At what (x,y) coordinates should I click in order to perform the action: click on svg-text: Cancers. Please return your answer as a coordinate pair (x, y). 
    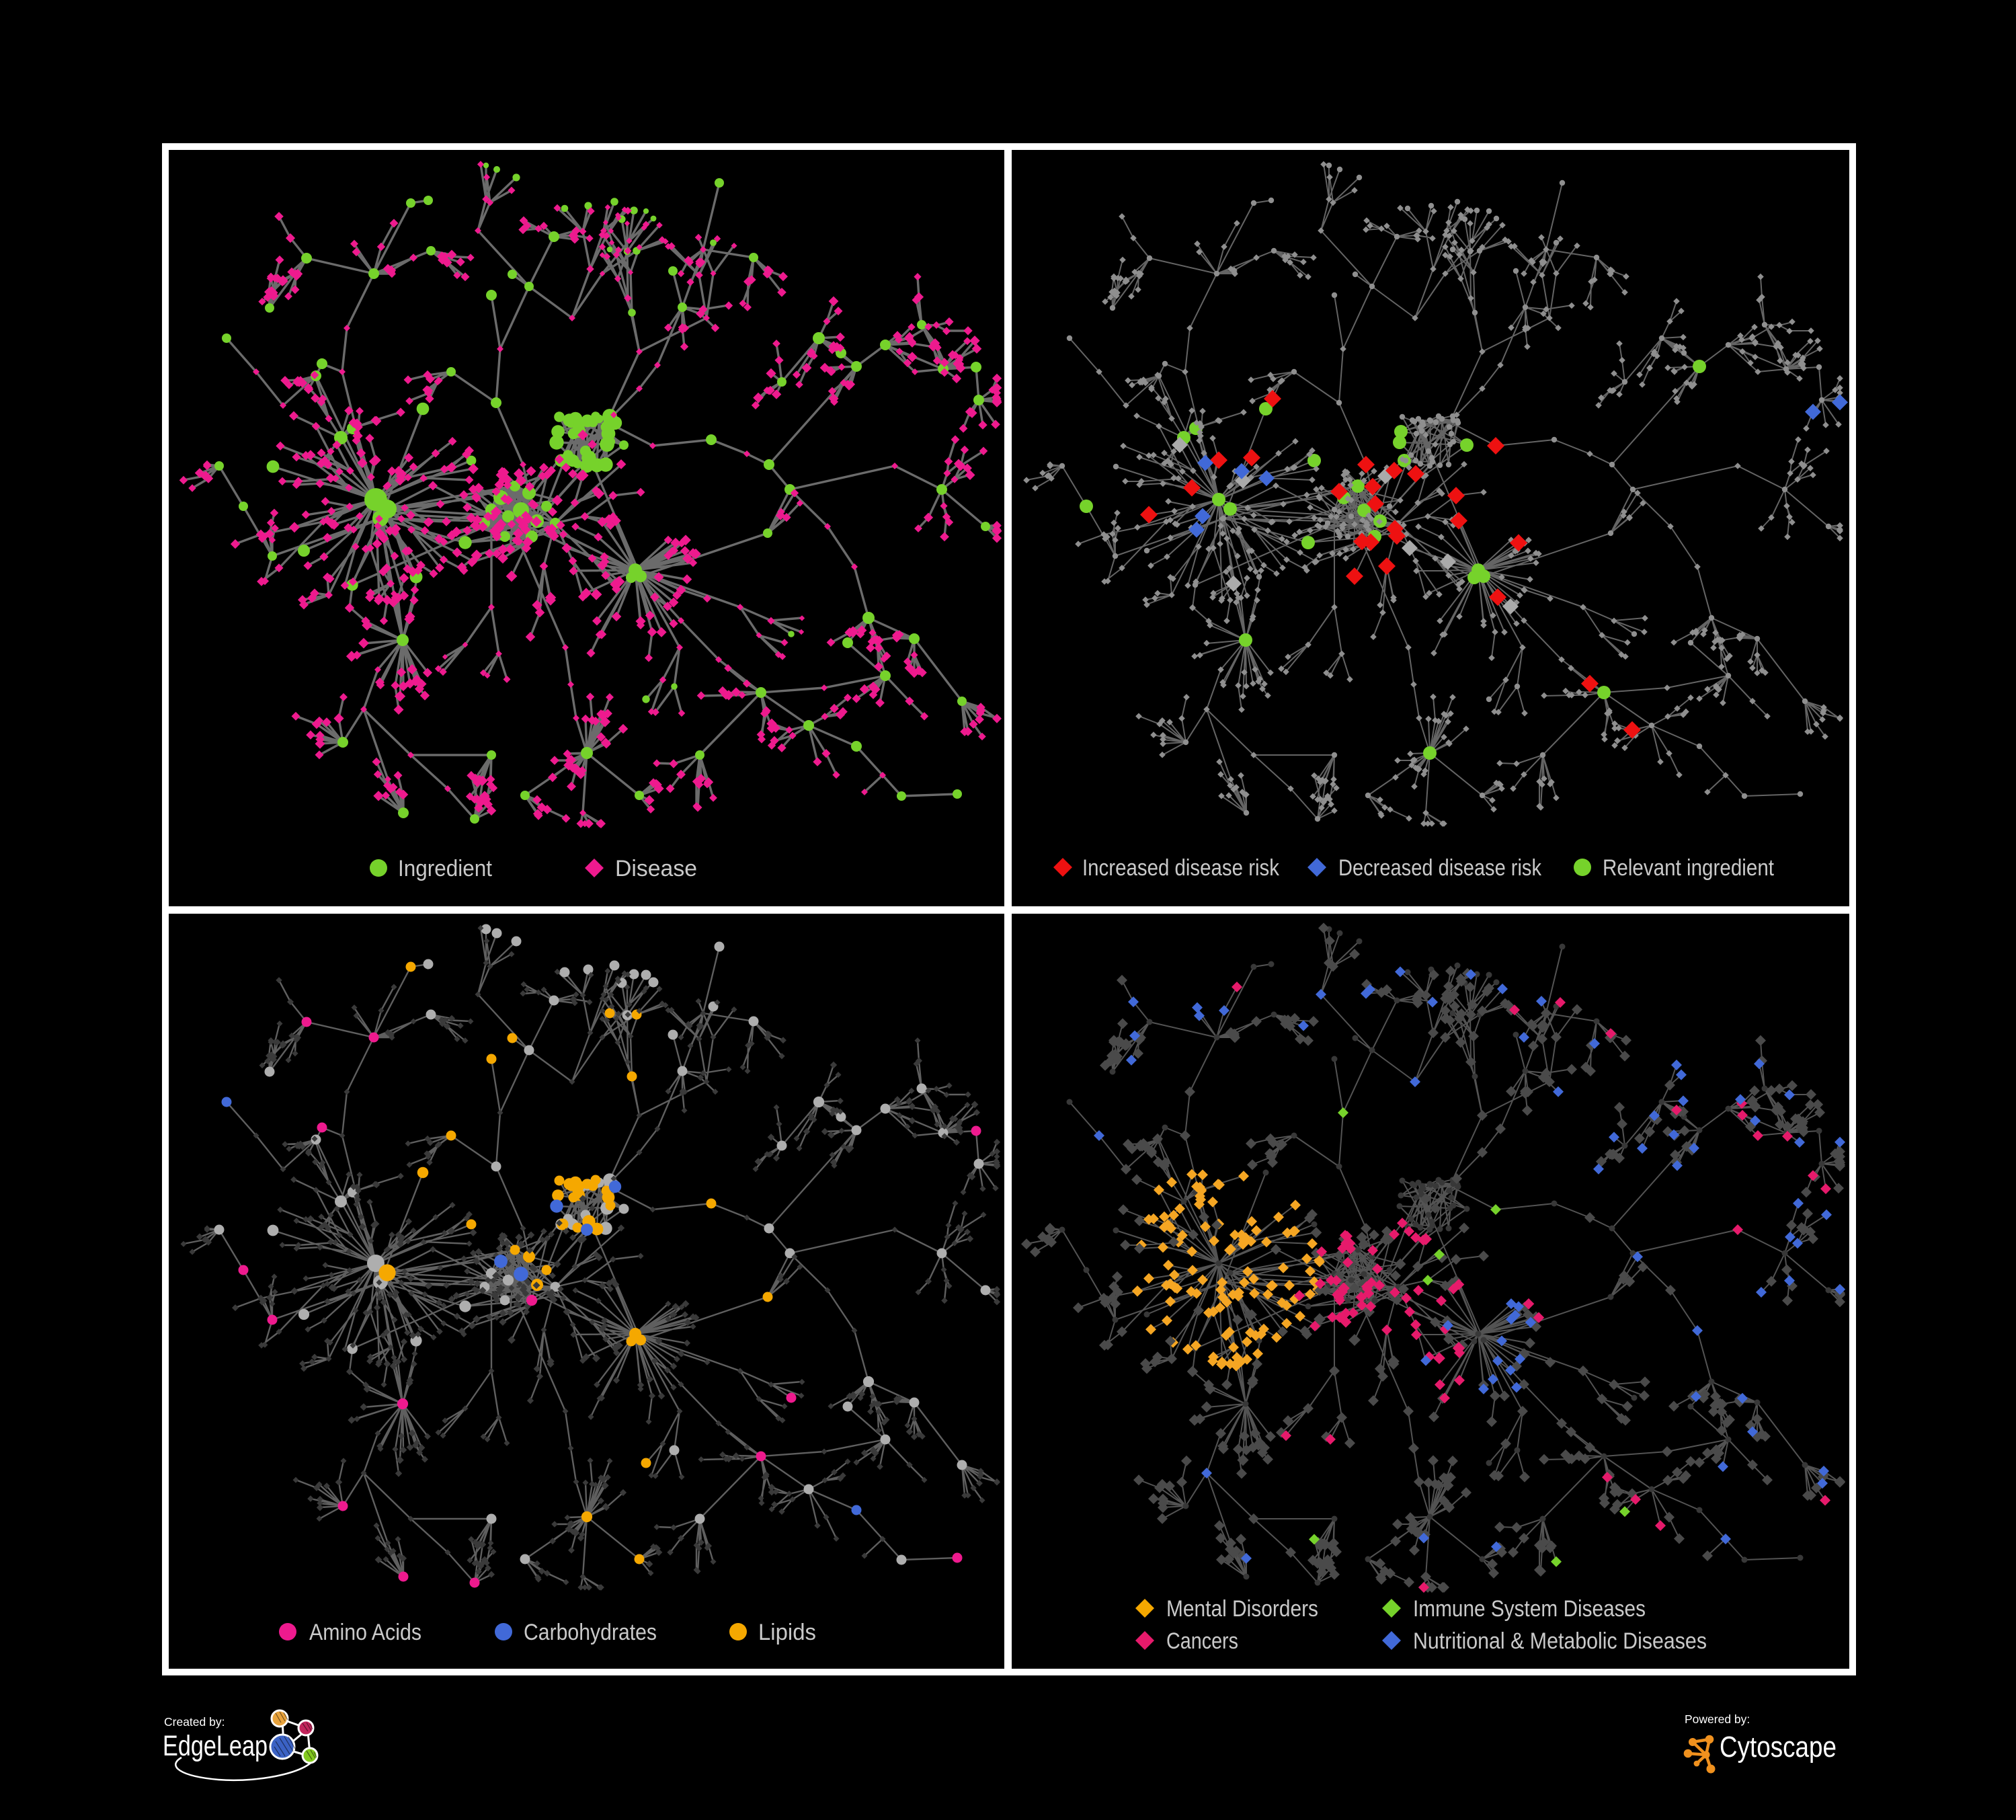
    Looking at the image, I should click on (1202, 1641).